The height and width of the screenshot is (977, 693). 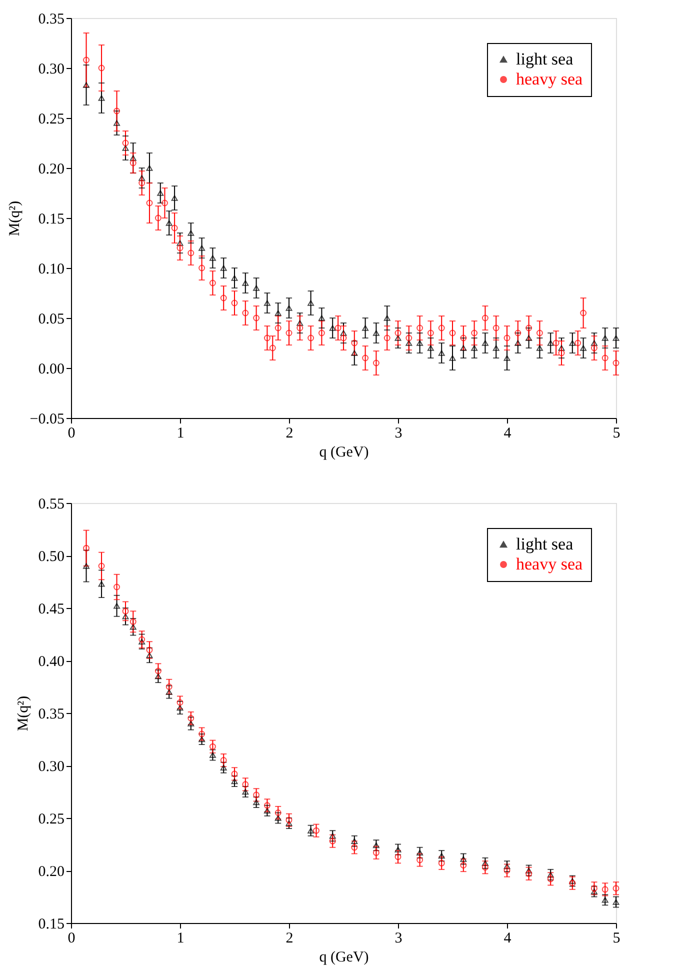 What do you see at coordinates (290, 434) in the screenshot?
I see `x-tick-label: 2` at bounding box center [290, 434].